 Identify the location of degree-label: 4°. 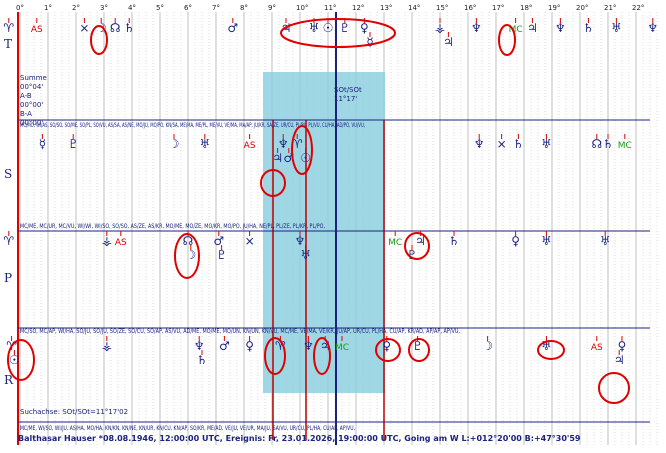
(132, 8).